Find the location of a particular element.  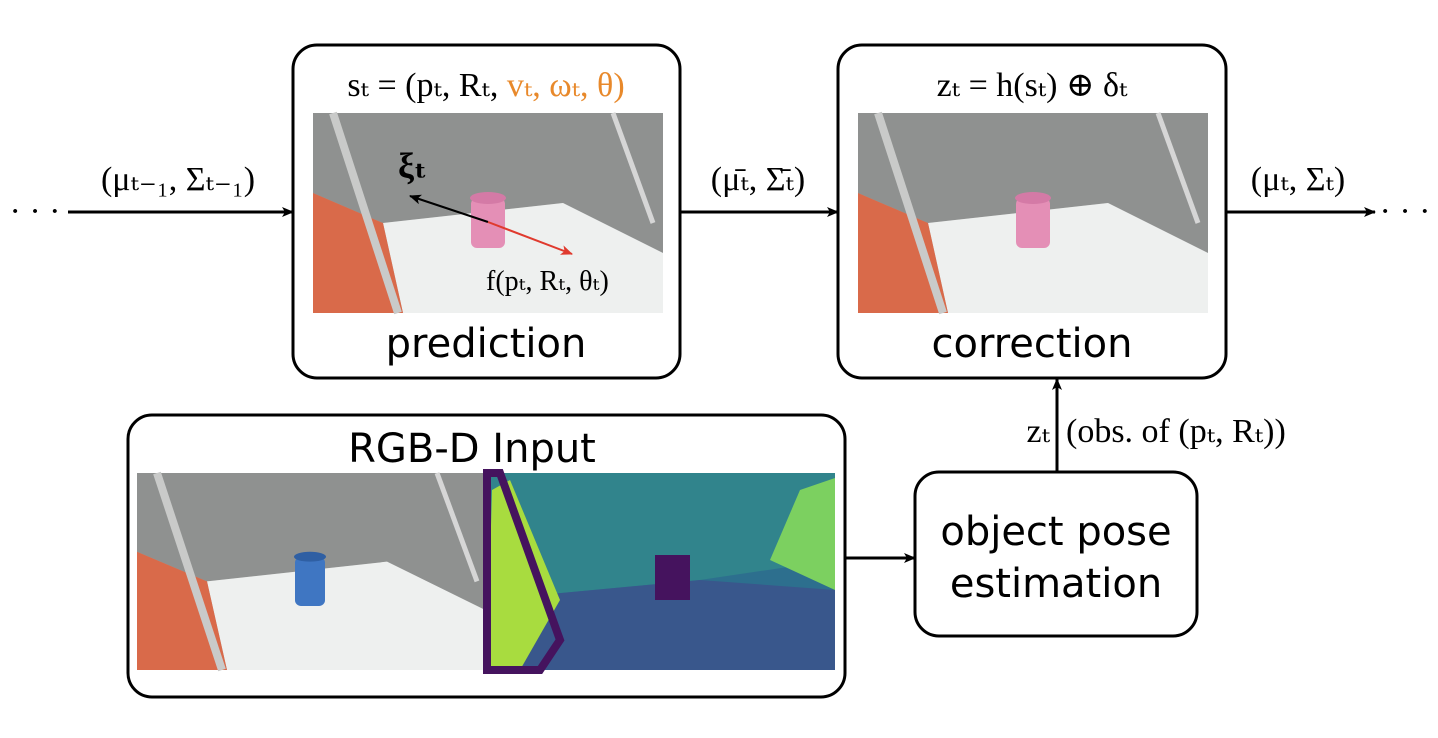

node-box is located at coordinates (1056, 554).